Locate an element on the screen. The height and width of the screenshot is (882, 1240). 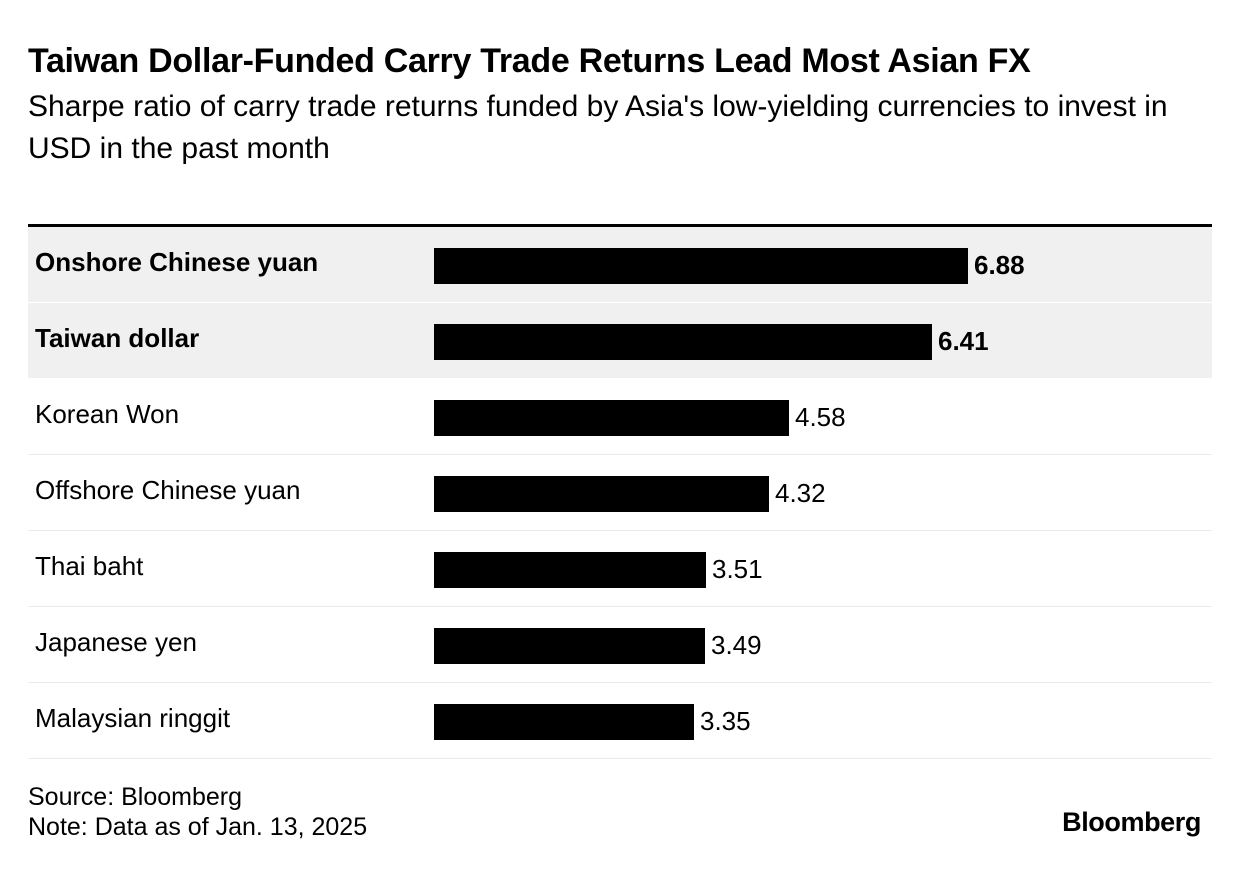
bar-row: Malaysian ringgit 3.35 is located at coordinates (620, 721).